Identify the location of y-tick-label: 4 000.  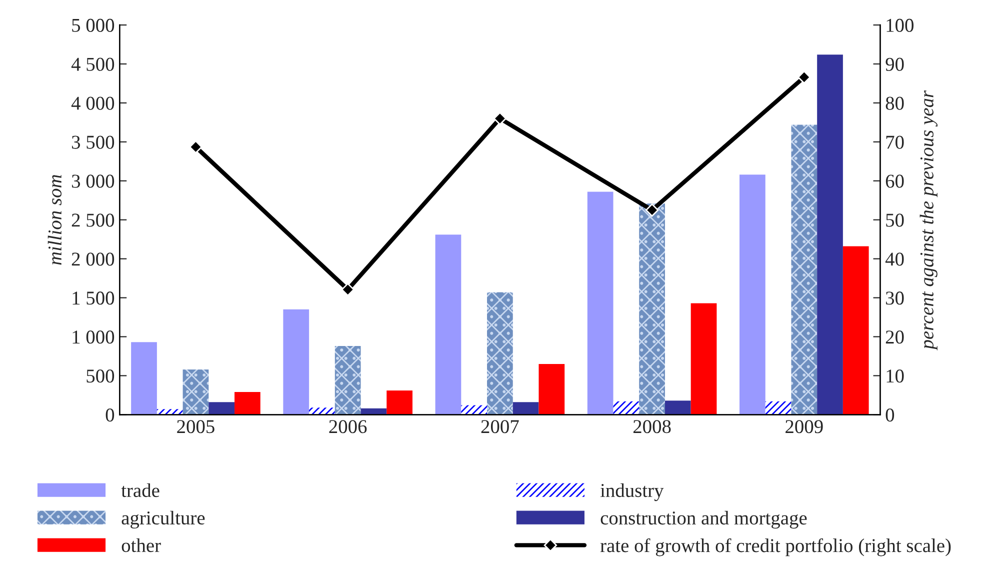
(92, 103).